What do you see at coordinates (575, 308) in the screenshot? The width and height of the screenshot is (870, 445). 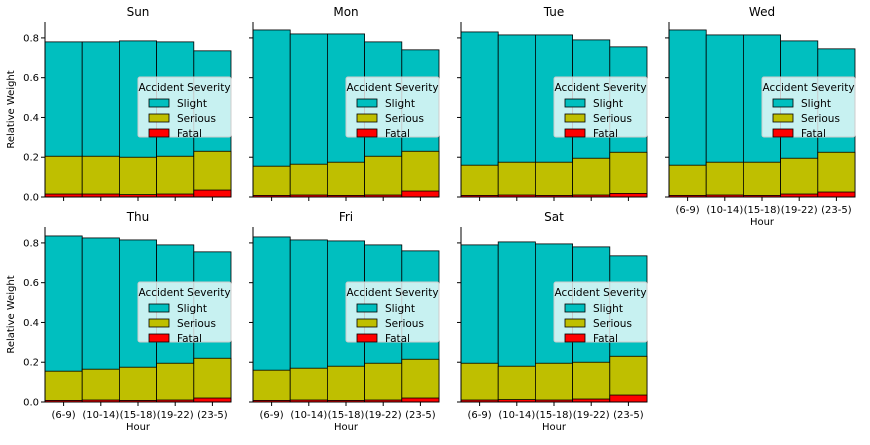 I see `panel-sat-legend-swatch-slight` at bounding box center [575, 308].